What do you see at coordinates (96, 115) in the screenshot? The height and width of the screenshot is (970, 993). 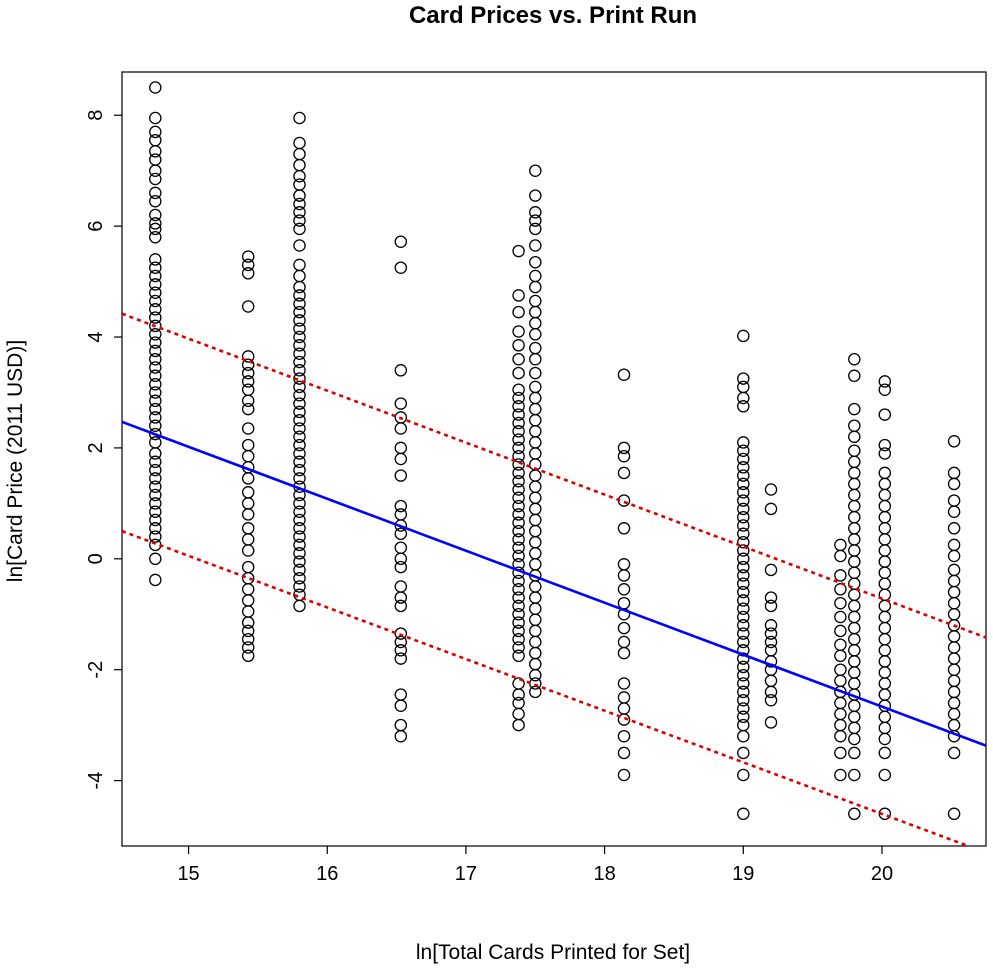 I see `y-tick-label: 8` at bounding box center [96, 115].